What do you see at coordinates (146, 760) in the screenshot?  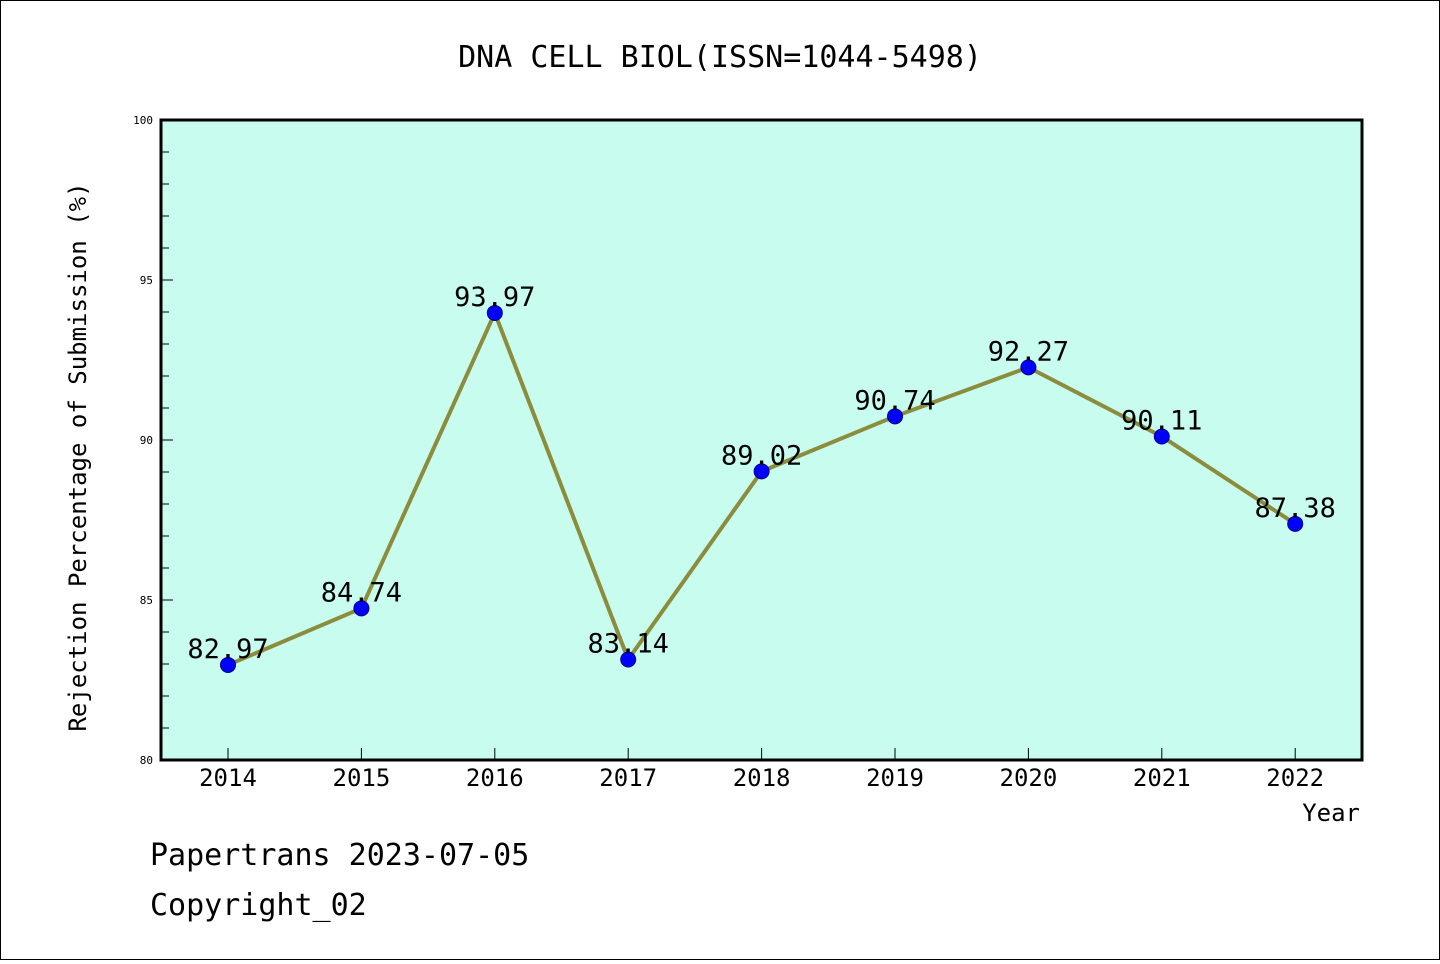 I see `y-tick-label: 80` at bounding box center [146, 760].